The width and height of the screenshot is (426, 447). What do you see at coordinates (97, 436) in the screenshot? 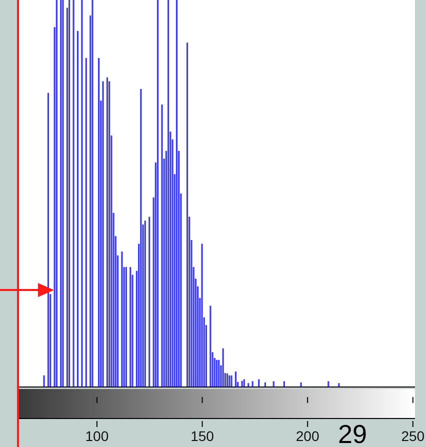
I see `x-tick-label: 100` at bounding box center [97, 436].